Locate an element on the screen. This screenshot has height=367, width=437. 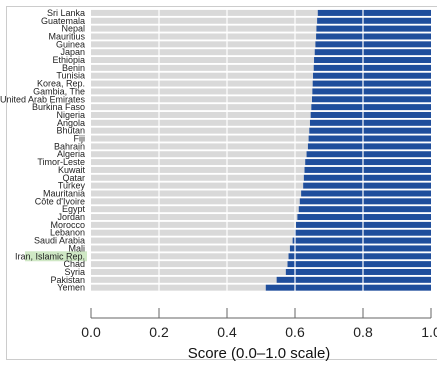
category-label: Kuwait is located at coordinates (72, 170).